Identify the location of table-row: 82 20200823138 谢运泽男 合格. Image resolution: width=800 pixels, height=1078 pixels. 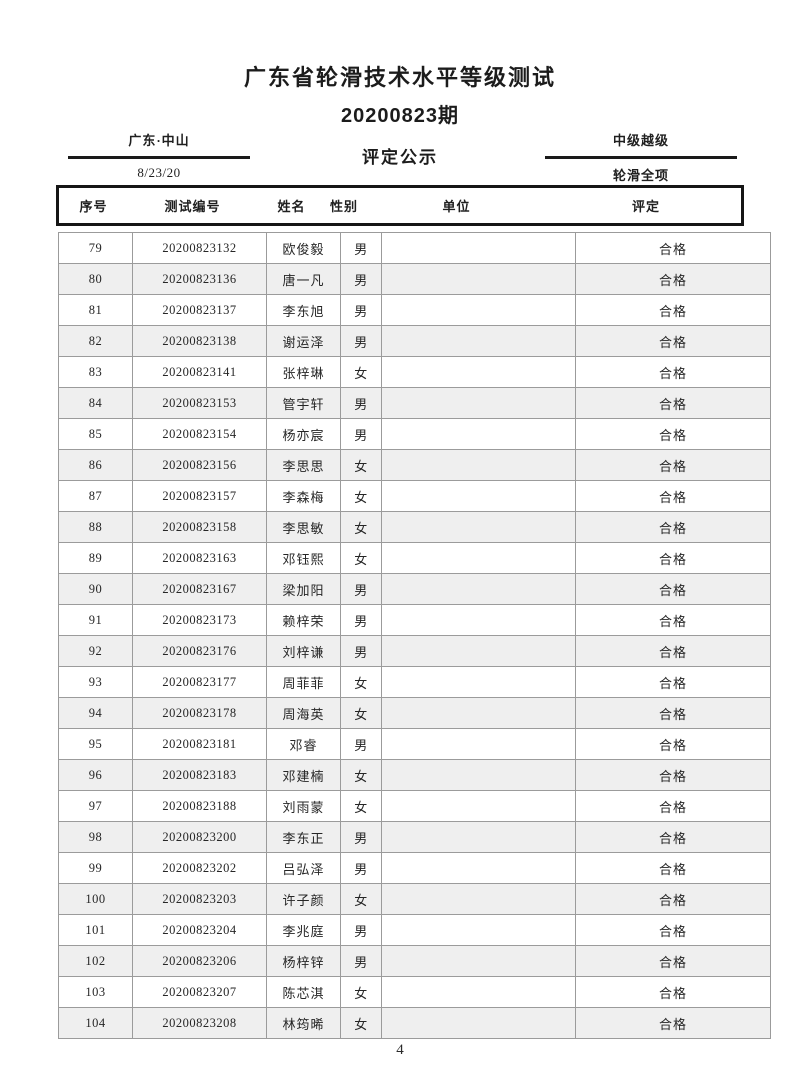
(414, 341).